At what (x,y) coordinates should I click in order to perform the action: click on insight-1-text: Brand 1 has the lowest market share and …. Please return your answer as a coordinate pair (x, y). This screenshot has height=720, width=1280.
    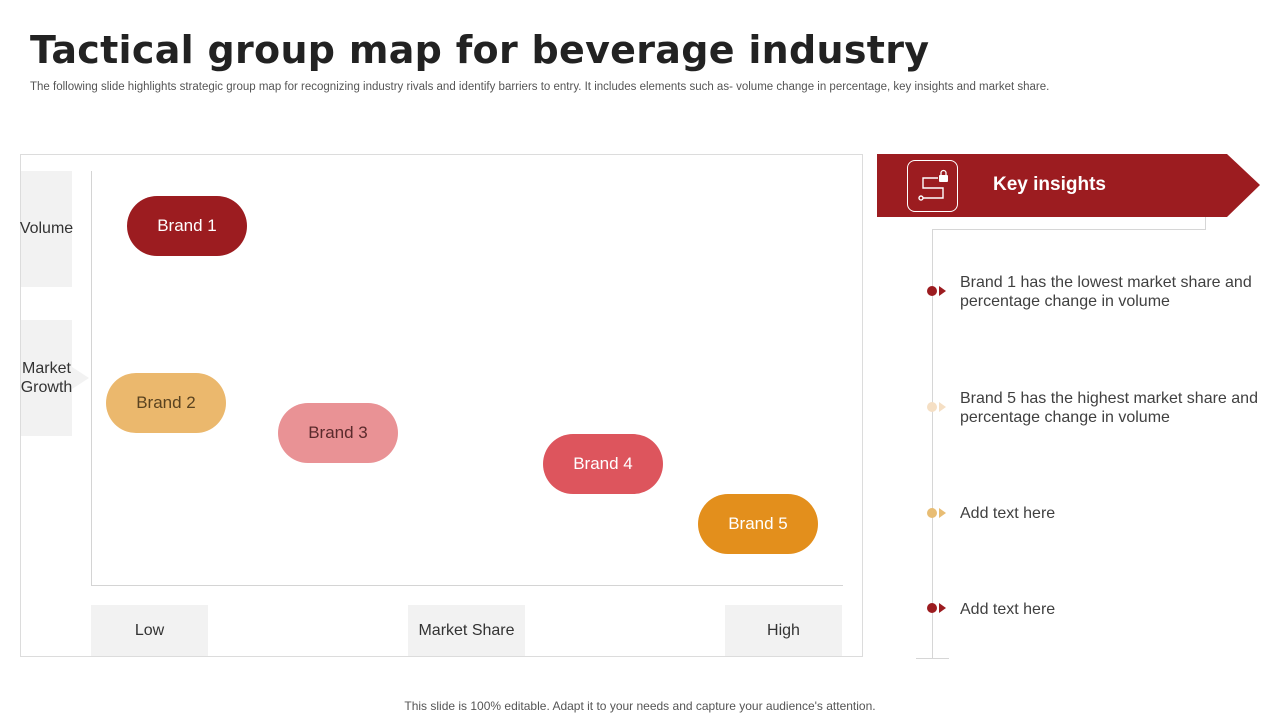
    Looking at the image, I should click on (1106, 292).